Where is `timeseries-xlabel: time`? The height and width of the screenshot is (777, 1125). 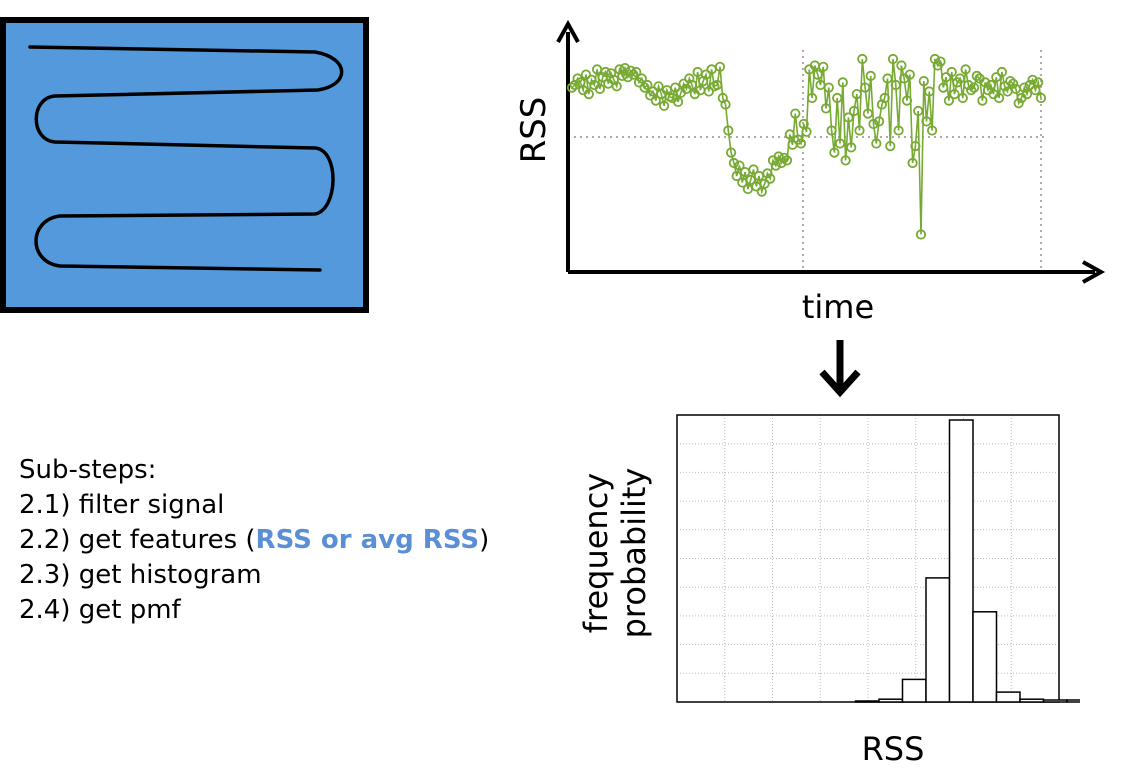
timeseries-xlabel: time is located at coordinates (838, 307).